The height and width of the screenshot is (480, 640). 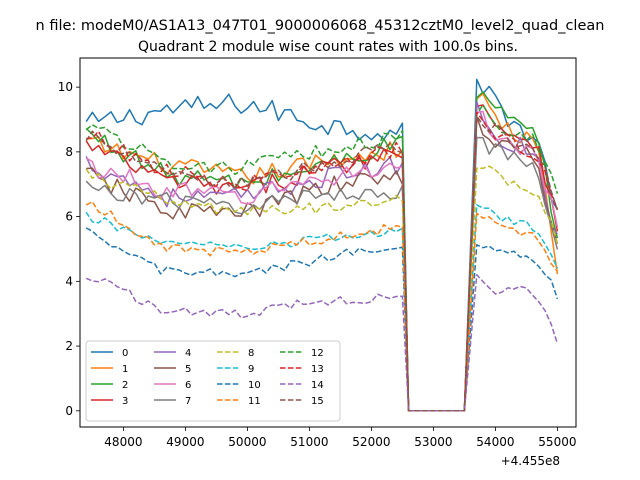 I want to click on x-tick-label: 54000, so click(x=495, y=442).